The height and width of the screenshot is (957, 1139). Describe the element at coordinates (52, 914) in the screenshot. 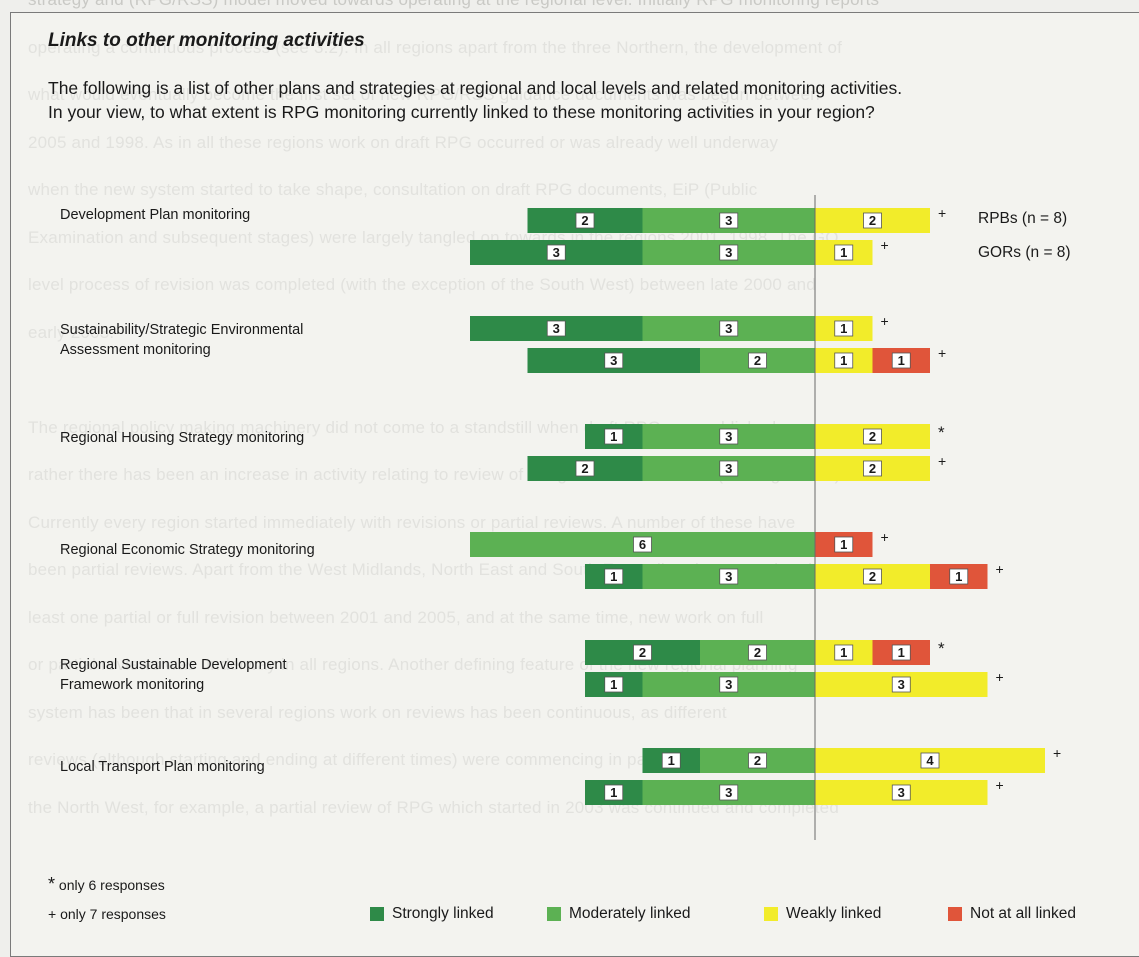

I see `plus-marker: +` at that location.